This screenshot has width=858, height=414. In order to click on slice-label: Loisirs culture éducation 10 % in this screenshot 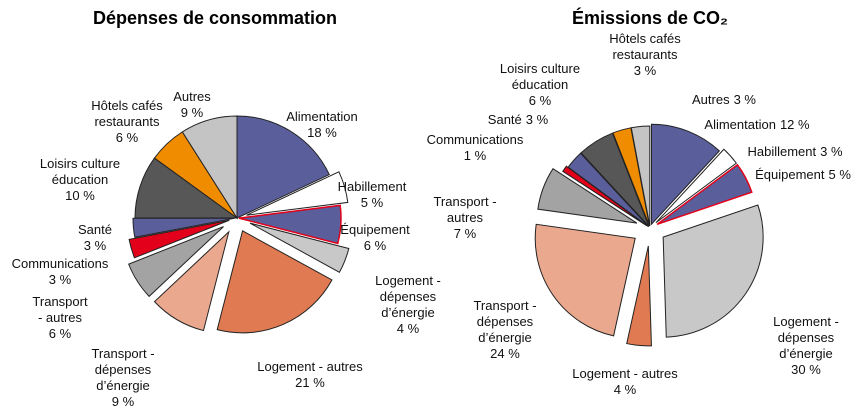, I will do `click(80, 180)`.